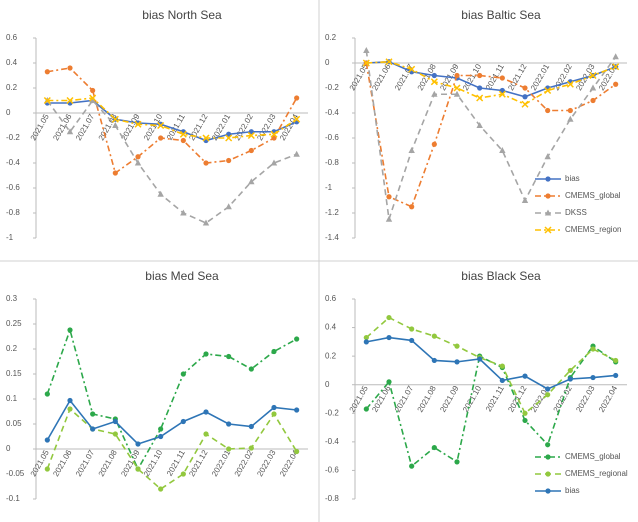 This screenshot has height=522, width=638. I want to click on legend-label: DKSS, so click(576, 212).